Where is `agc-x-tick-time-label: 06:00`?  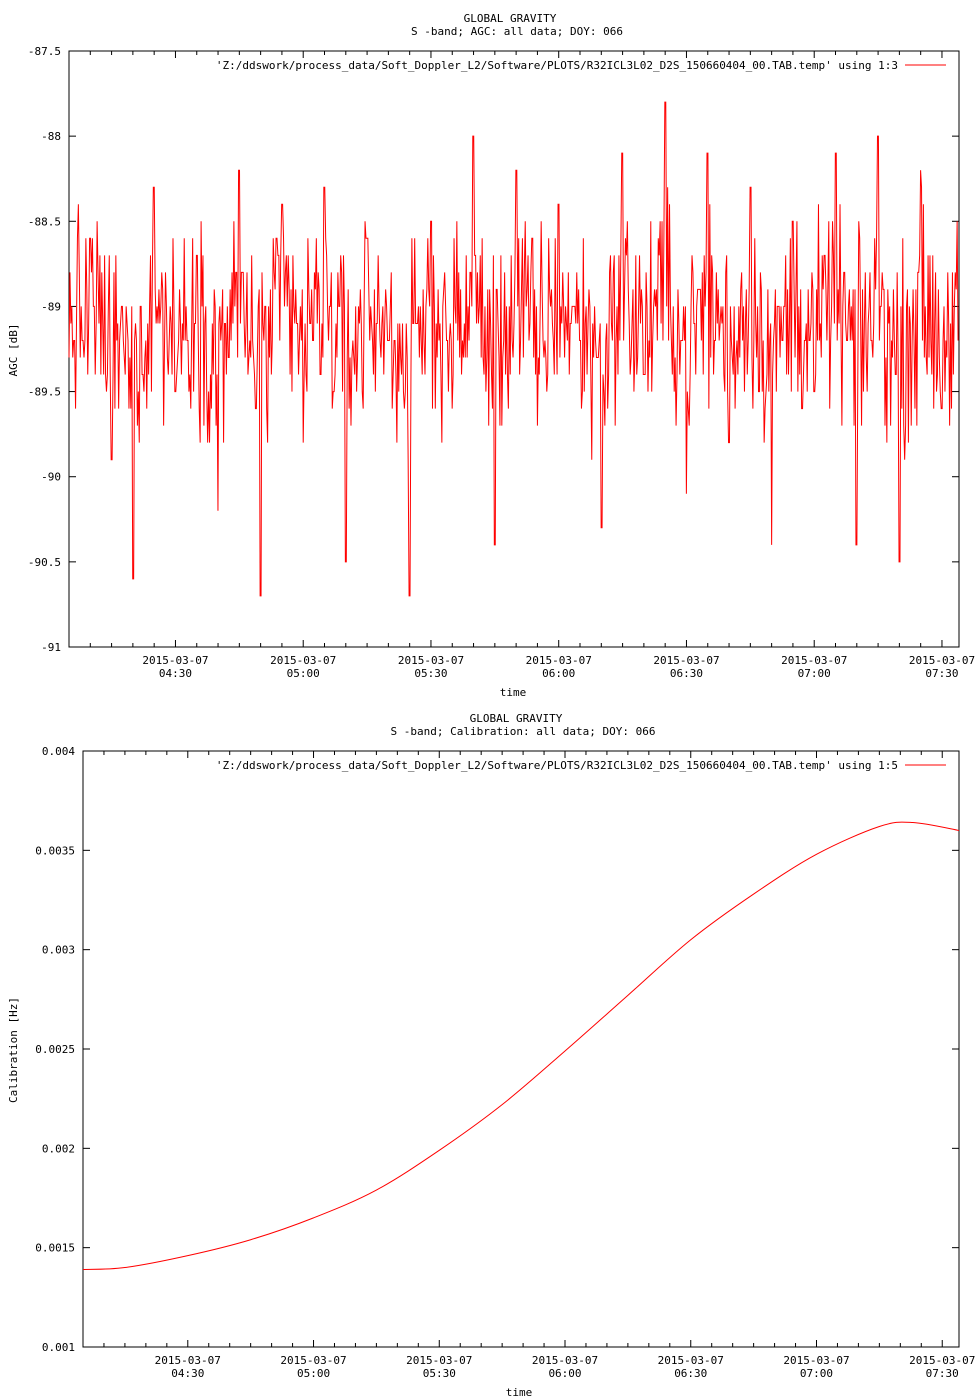
agc-x-tick-time-label: 06:00 is located at coordinates (558, 673).